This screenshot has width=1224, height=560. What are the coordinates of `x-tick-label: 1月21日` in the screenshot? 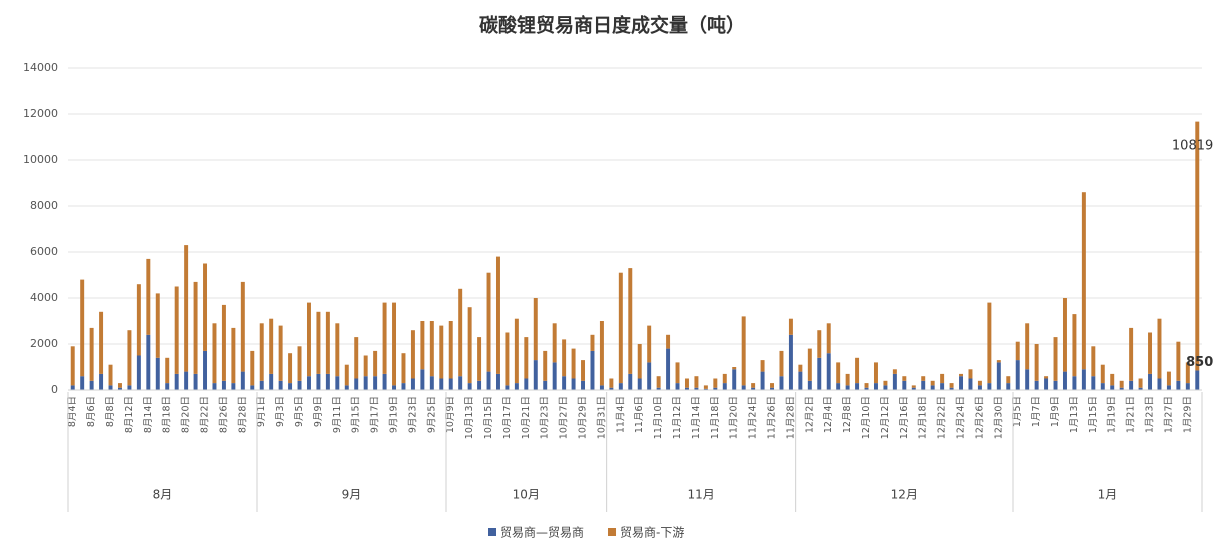 It's located at (1131, 414).